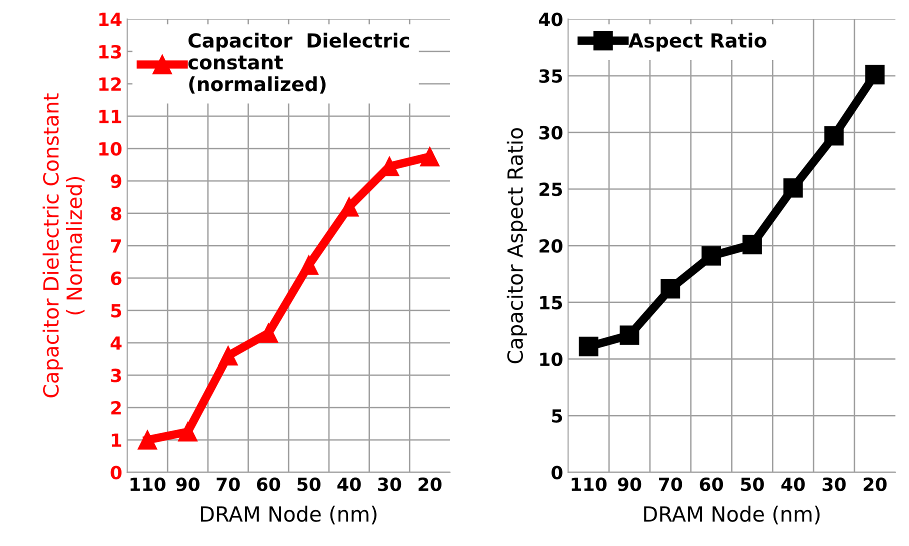 The image size is (909, 546). Describe the element at coordinates (63, 245) in the screenshot. I see `y-axis-title: Capacitor Dielectric Constant ( Normalized)` at that location.